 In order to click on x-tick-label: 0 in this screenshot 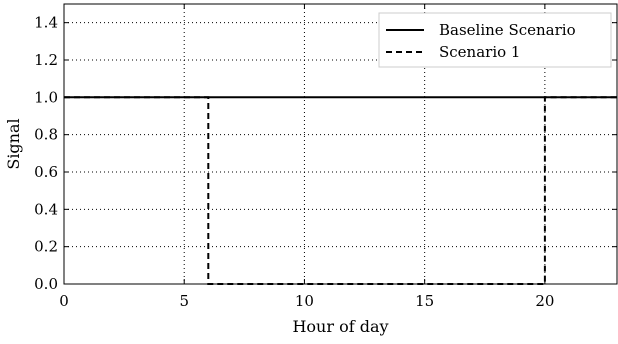, I will do `click(64, 301)`.